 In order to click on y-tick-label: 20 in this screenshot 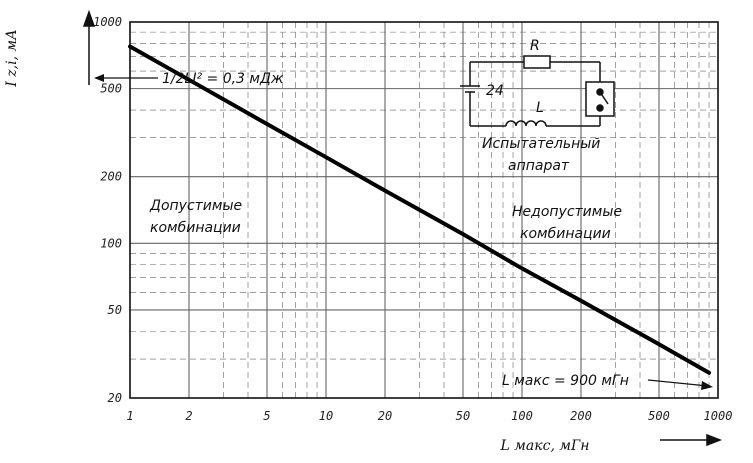, I will do `click(115, 398)`.